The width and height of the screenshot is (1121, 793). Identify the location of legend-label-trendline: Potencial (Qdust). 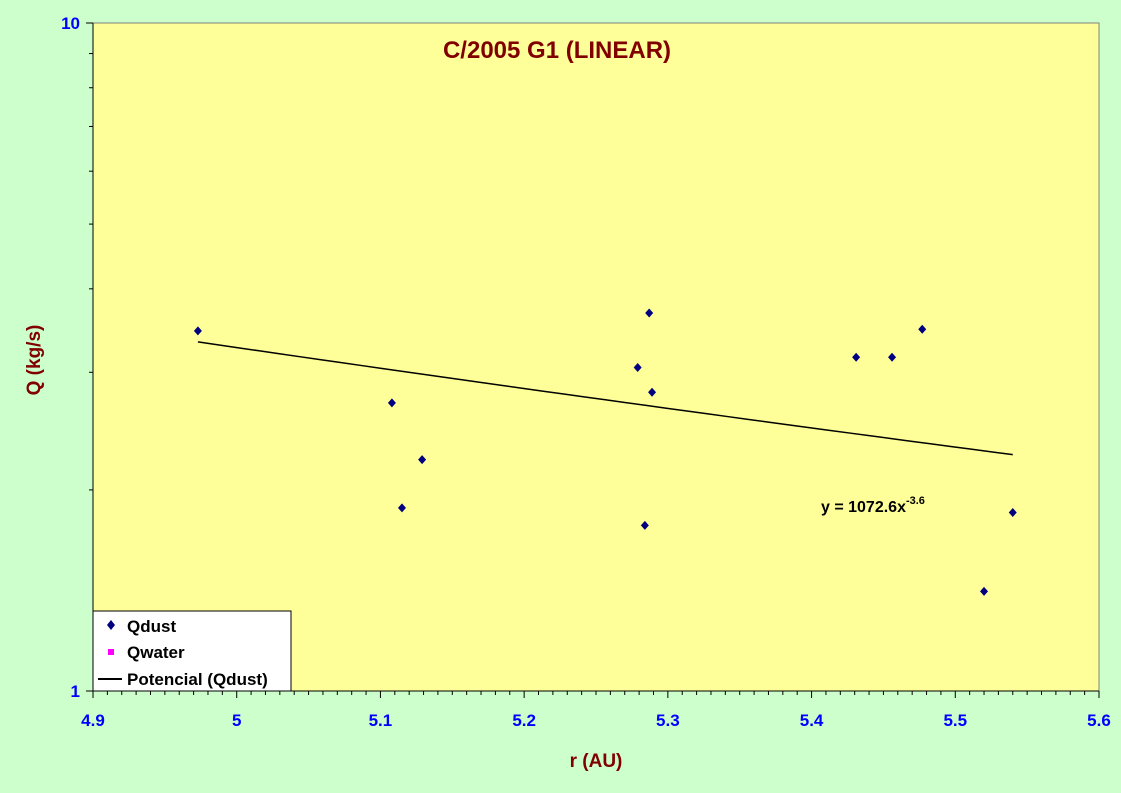
(197, 679).